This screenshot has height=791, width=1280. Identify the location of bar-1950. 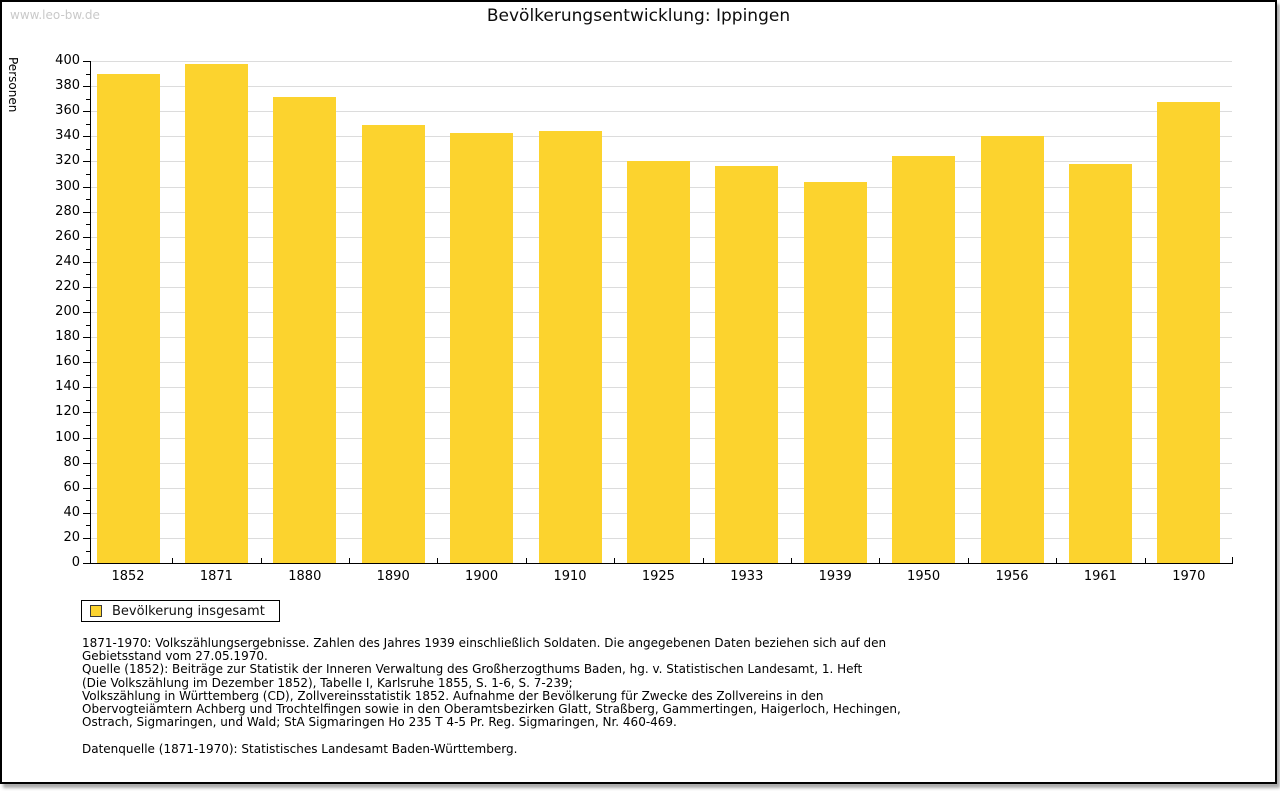
(924, 359).